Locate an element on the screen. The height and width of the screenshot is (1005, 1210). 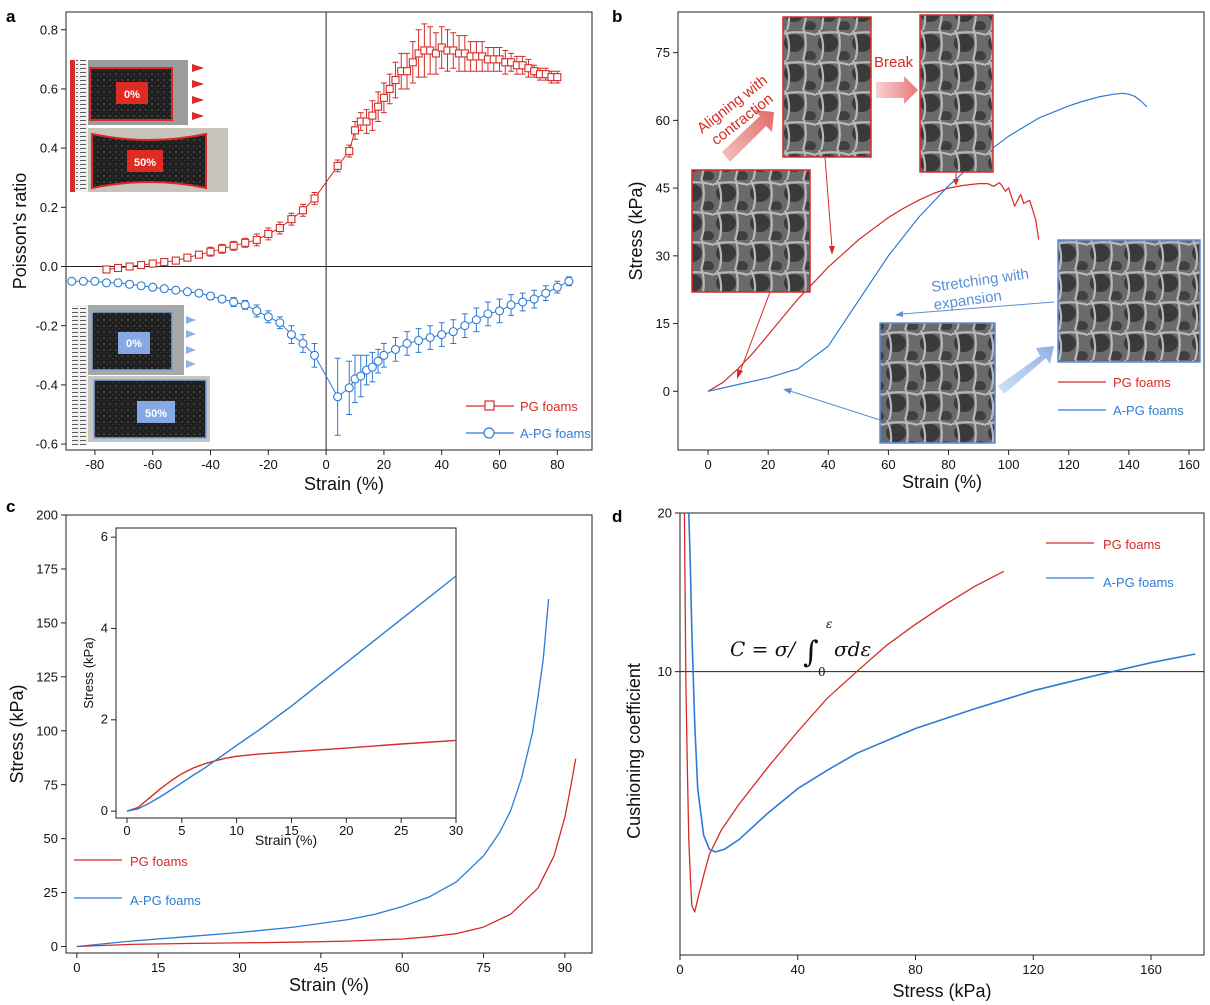
arrow-expansion is located at coordinates (1026, 370).